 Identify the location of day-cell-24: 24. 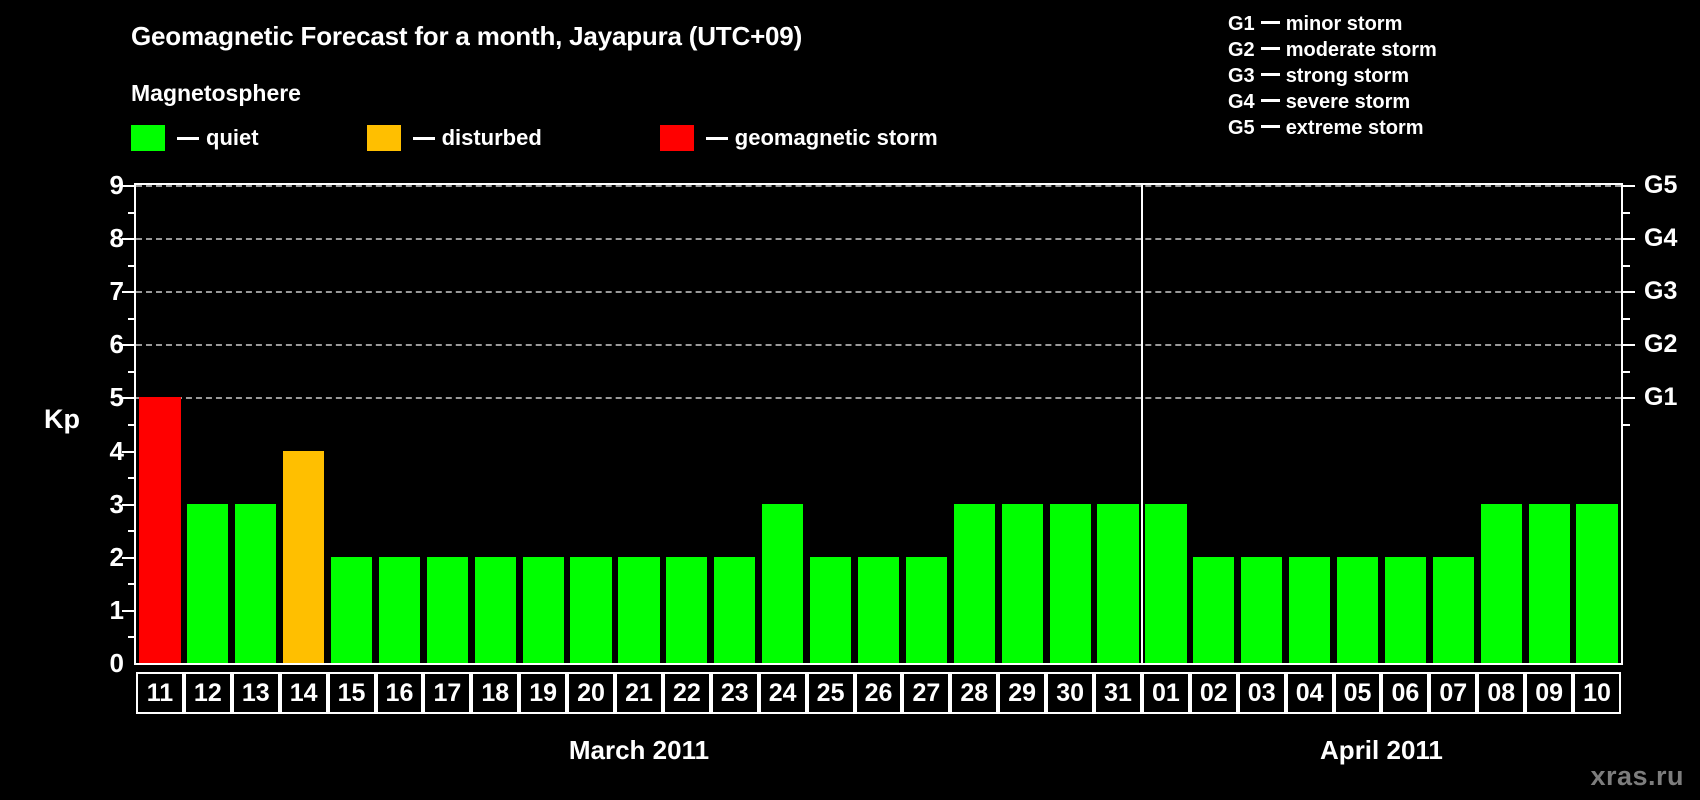
(782, 693).